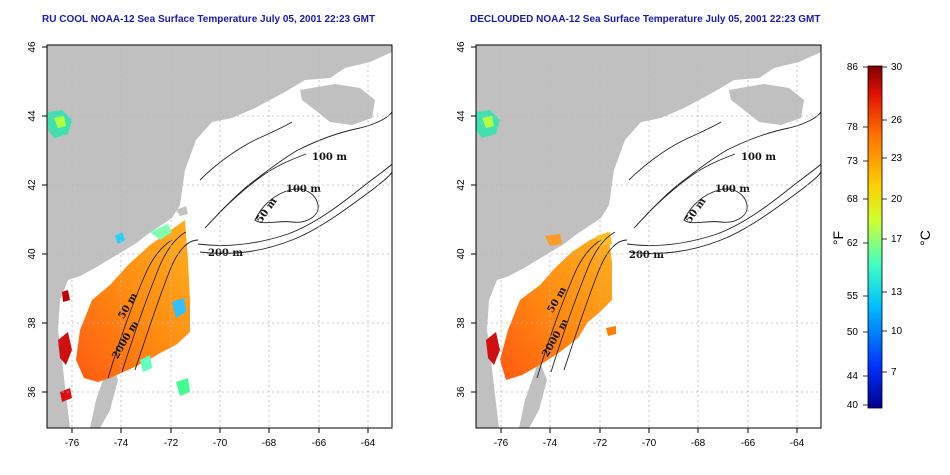 This screenshot has width=950, height=475. I want to click on celsius-tick: 23, so click(897, 158).